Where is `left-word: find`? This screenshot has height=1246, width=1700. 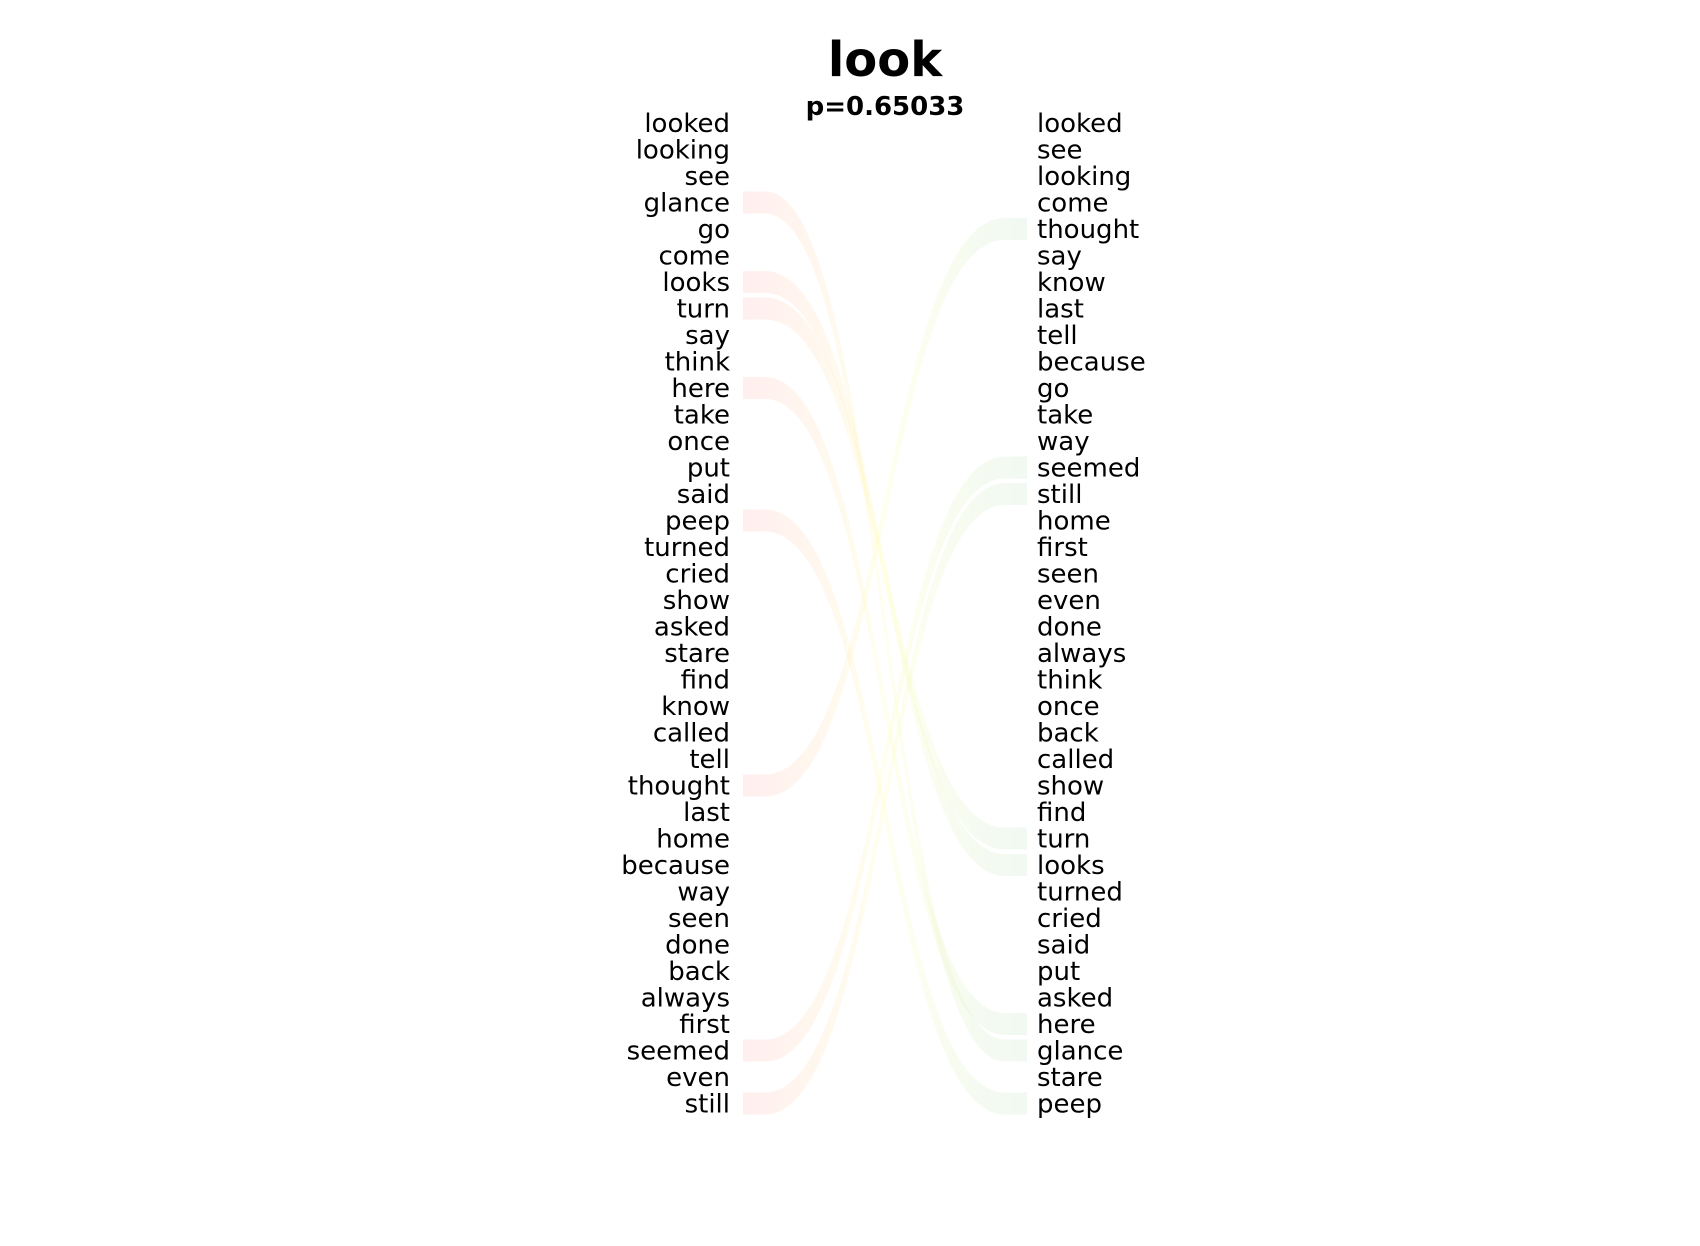 left-word: find is located at coordinates (705, 681).